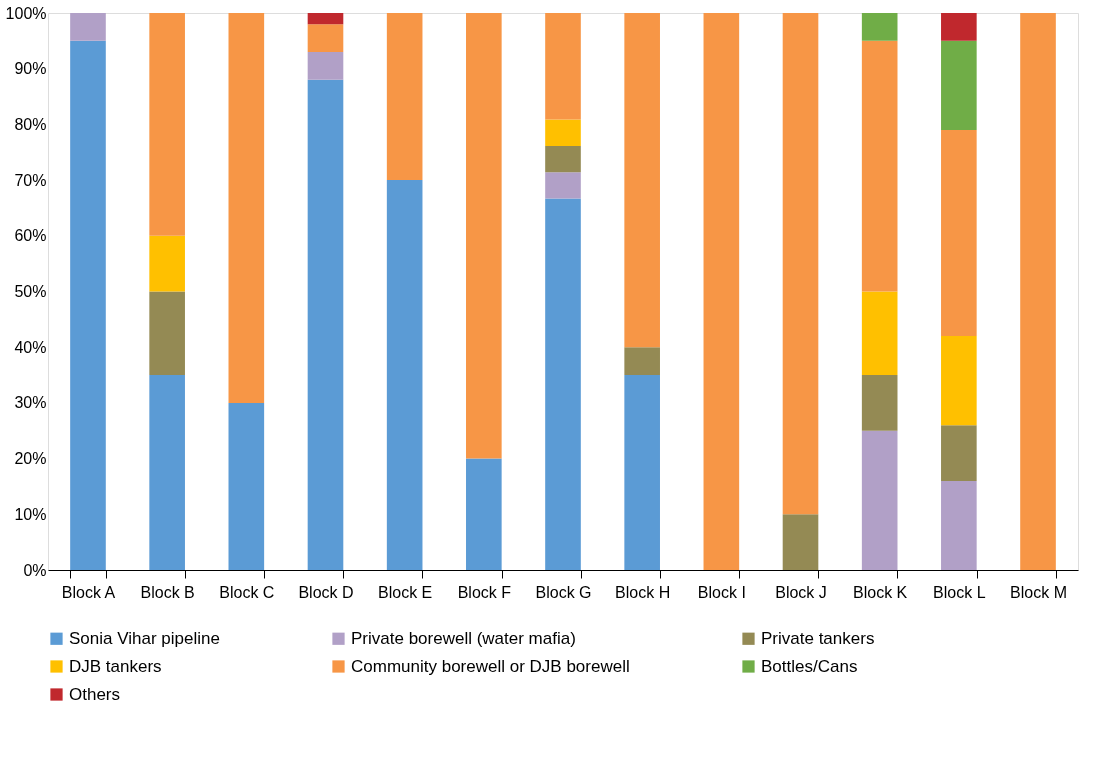 The image size is (1116, 766). Describe the element at coordinates (484, 592) in the screenshot. I see `x-tick-label: Block F` at that location.